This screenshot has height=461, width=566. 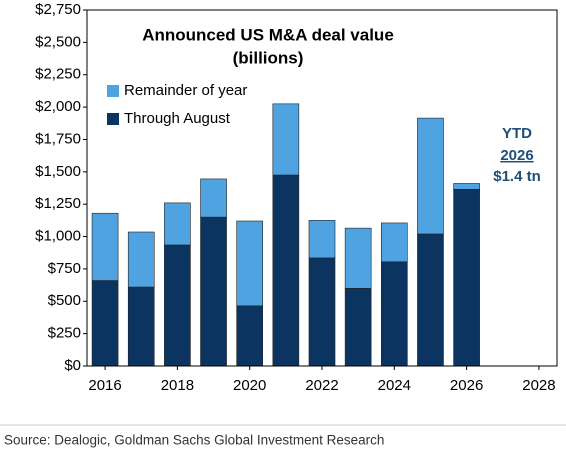 What do you see at coordinates (268, 57) in the screenshot?
I see `chart-subtitle: (billions)` at bounding box center [268, 57].